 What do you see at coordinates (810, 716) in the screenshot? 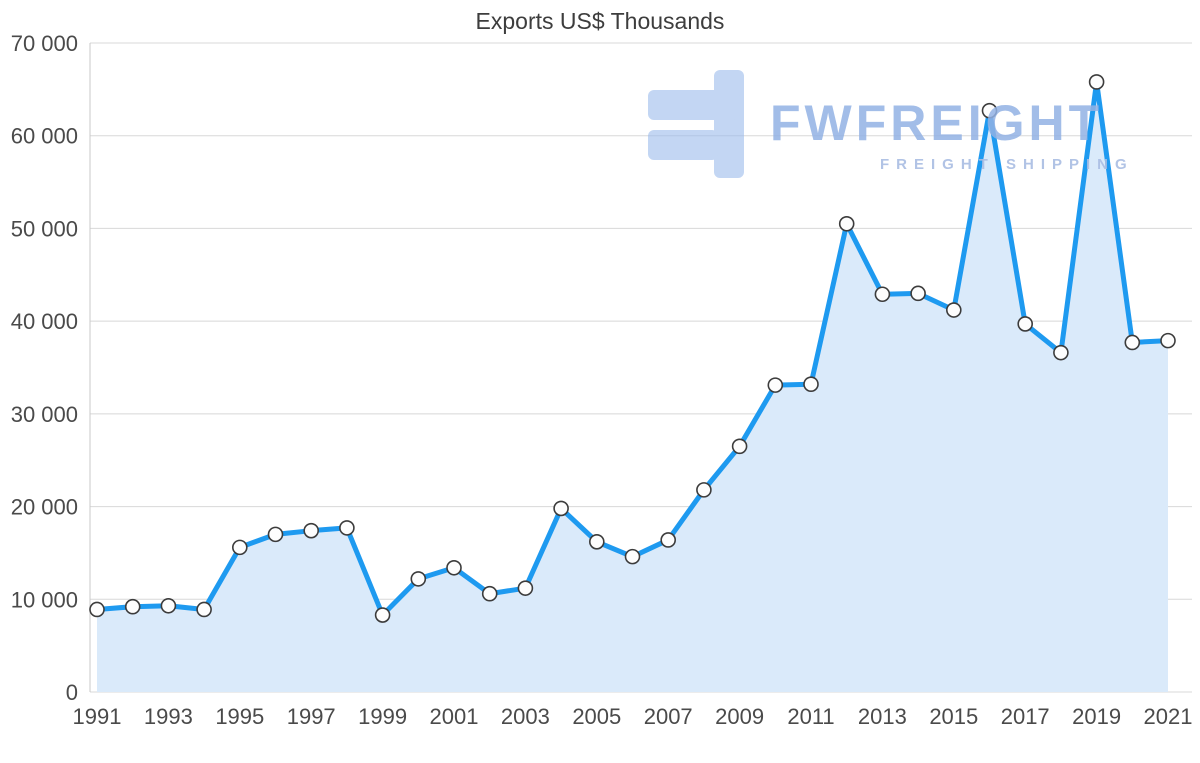
I see `x-tick-label: 2011` at bounding box center [810, 716].